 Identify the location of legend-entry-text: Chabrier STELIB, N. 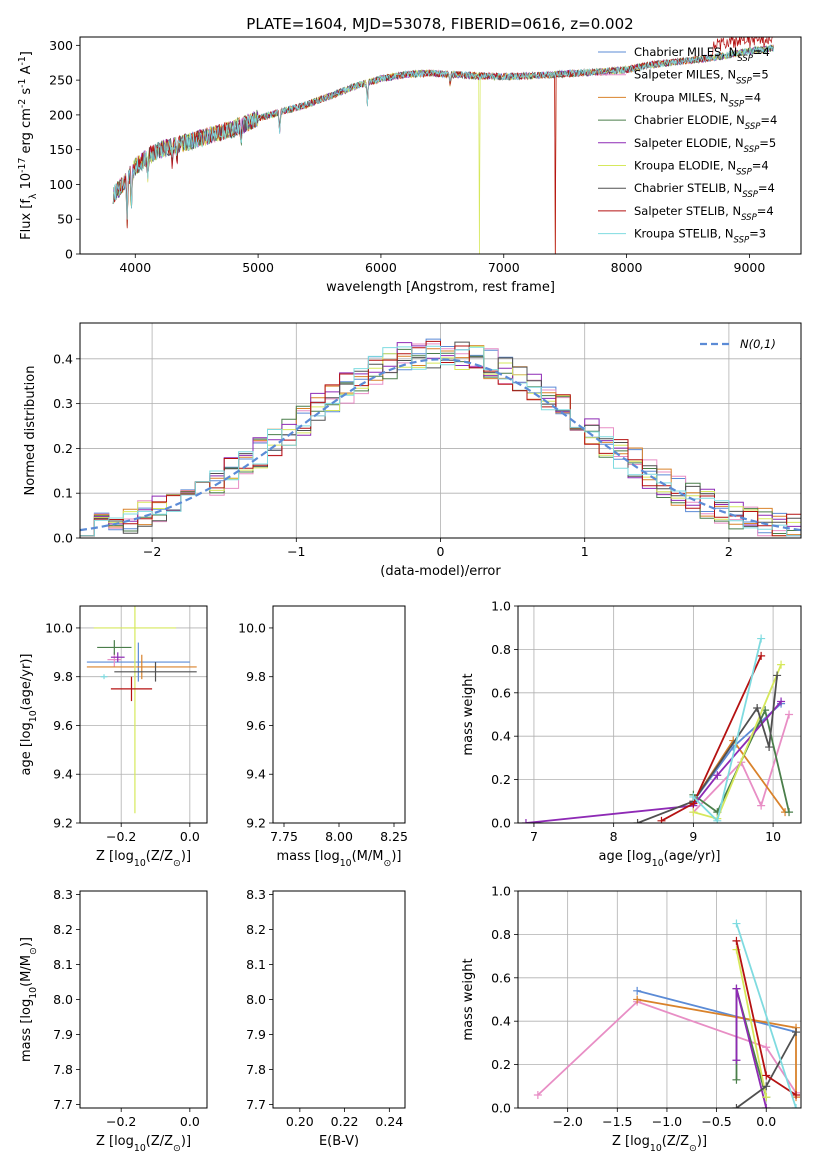
(688, 188).